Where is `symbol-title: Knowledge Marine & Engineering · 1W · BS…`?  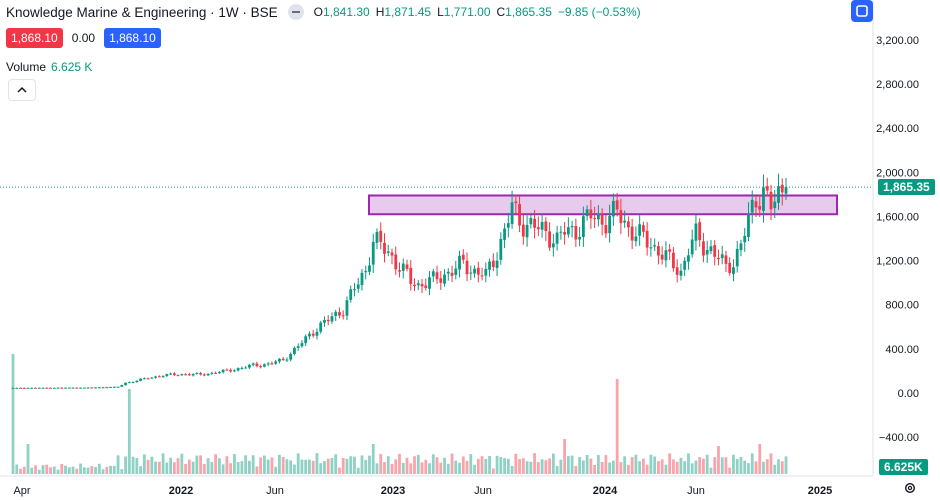
symbol-title: Knowledge Marine & Engineering · 1W · BS… is located at coordinates (142, 12).